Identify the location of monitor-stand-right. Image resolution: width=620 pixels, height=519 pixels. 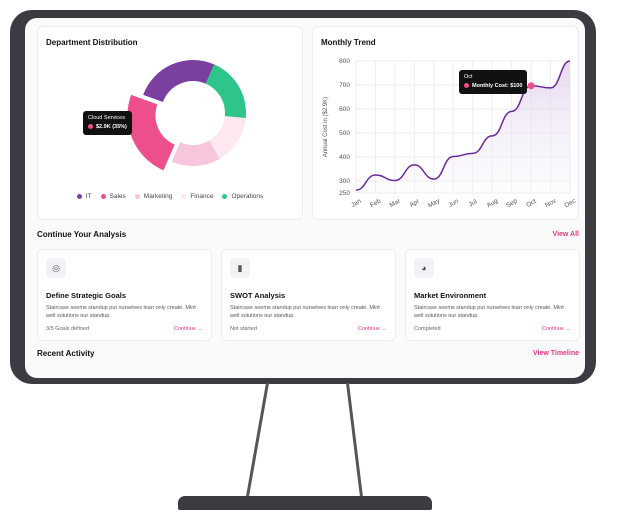
(355, 441).